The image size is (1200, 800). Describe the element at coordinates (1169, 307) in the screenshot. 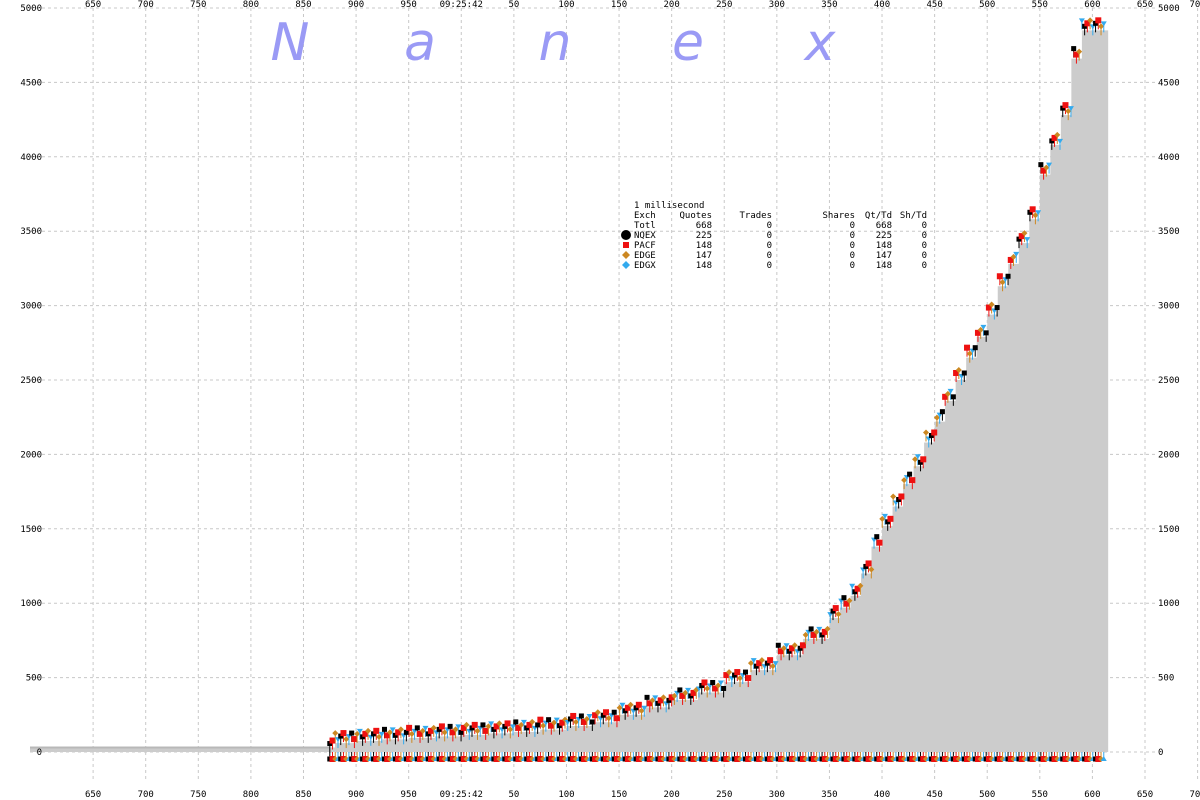

I see `y-tick-label: 3000` at that location.